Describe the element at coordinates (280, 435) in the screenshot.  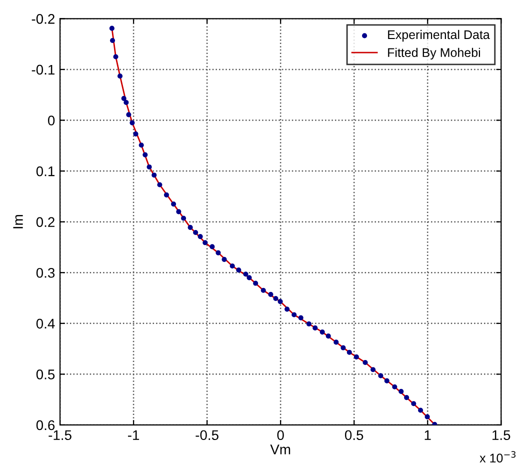
I see `x-tick-label: 0` at that location.